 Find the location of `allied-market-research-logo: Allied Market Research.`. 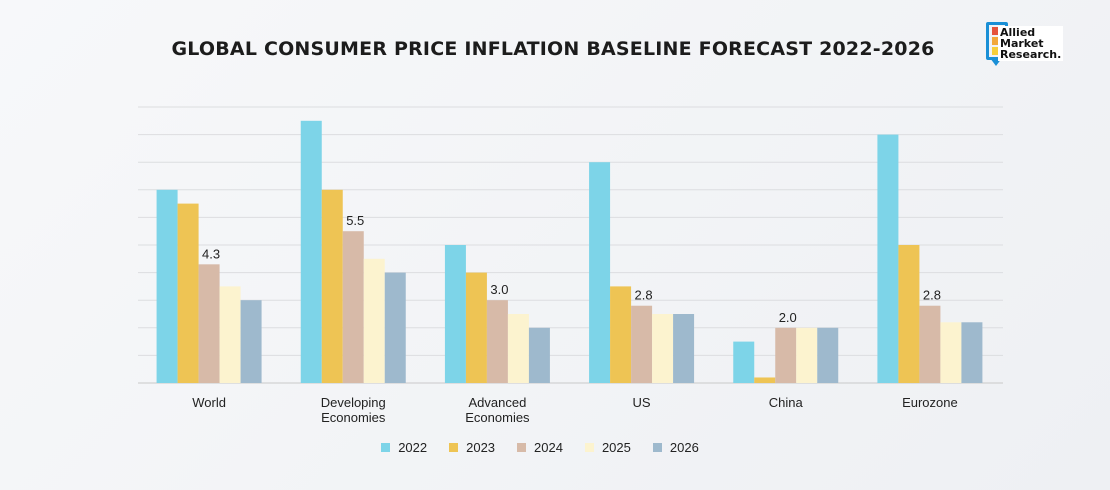

allied-market-research-logo: Allied Market Research. is located at coordinates (1032, 45).